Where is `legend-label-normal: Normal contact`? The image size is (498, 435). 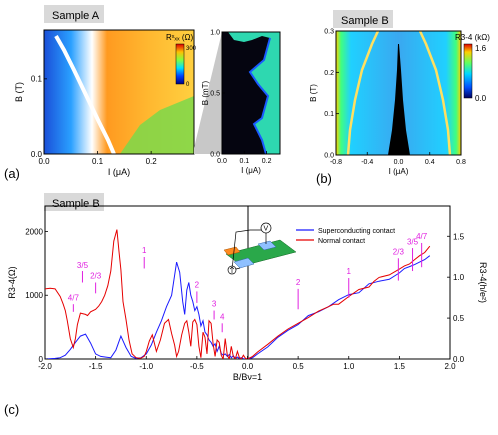
legend-label-normal: Normal contact is located at coordinates (341, 241).